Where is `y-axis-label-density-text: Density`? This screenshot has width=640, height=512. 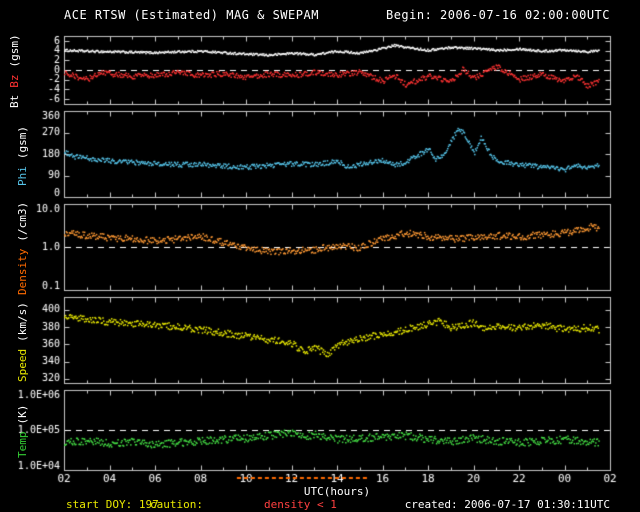 y-axis-label-density-text: Density is located at coordinates (22, 271).